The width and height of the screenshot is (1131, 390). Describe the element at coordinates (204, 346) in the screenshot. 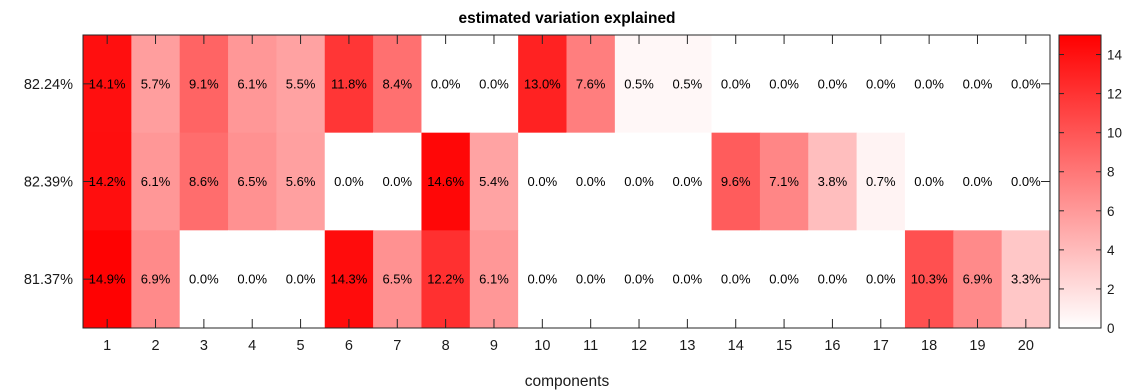

I see `x-tick-label: 3` at that location.